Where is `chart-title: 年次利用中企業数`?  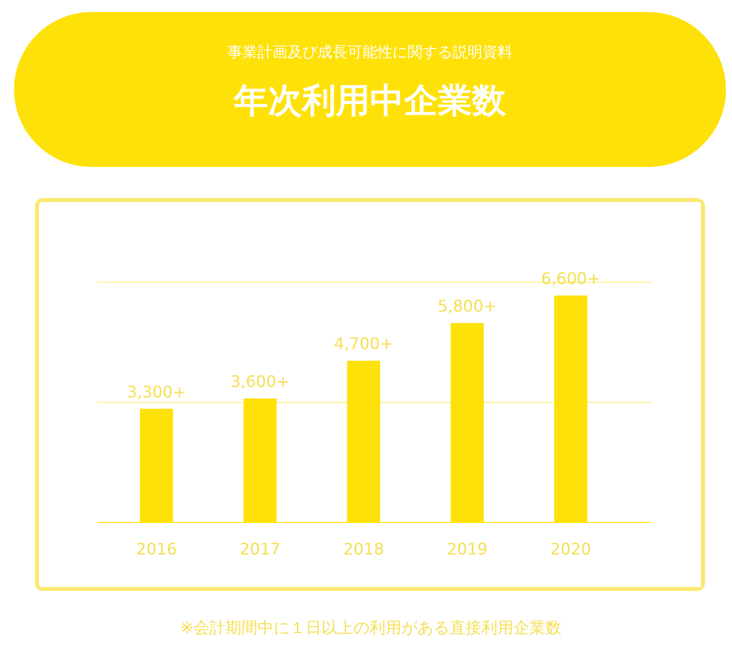 chart-title: 年次利用中企業数 is located at coordinates (369, 102).